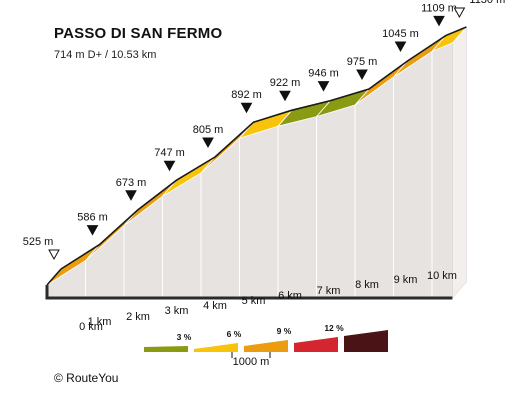 This screenshot has height=400, width=532. Describe the element at coordinates (487, 3) in the screenshot. I see `elevation-label: 1130 m` at that location.